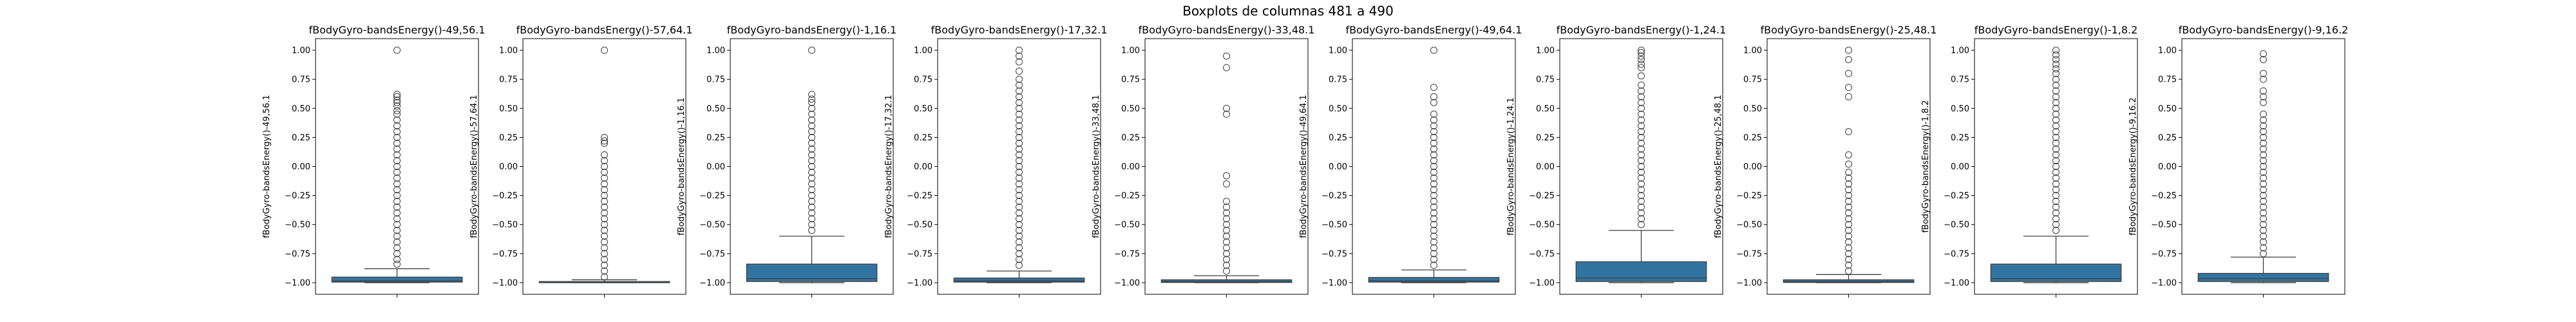 The width and height of the screenshot is (2576, 322). Describe the element at coordinates (682, 166) in the screenshot. I see `y-axis-label: fBodyGyro-bandsEnergy()-1,16.1` at that location.